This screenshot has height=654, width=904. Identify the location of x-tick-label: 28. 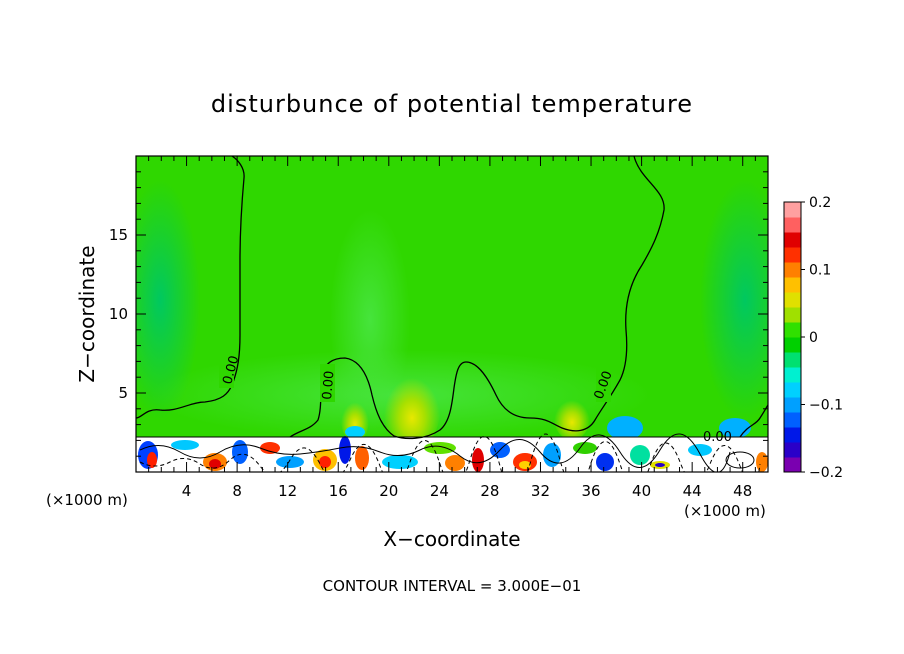
(489, 491).